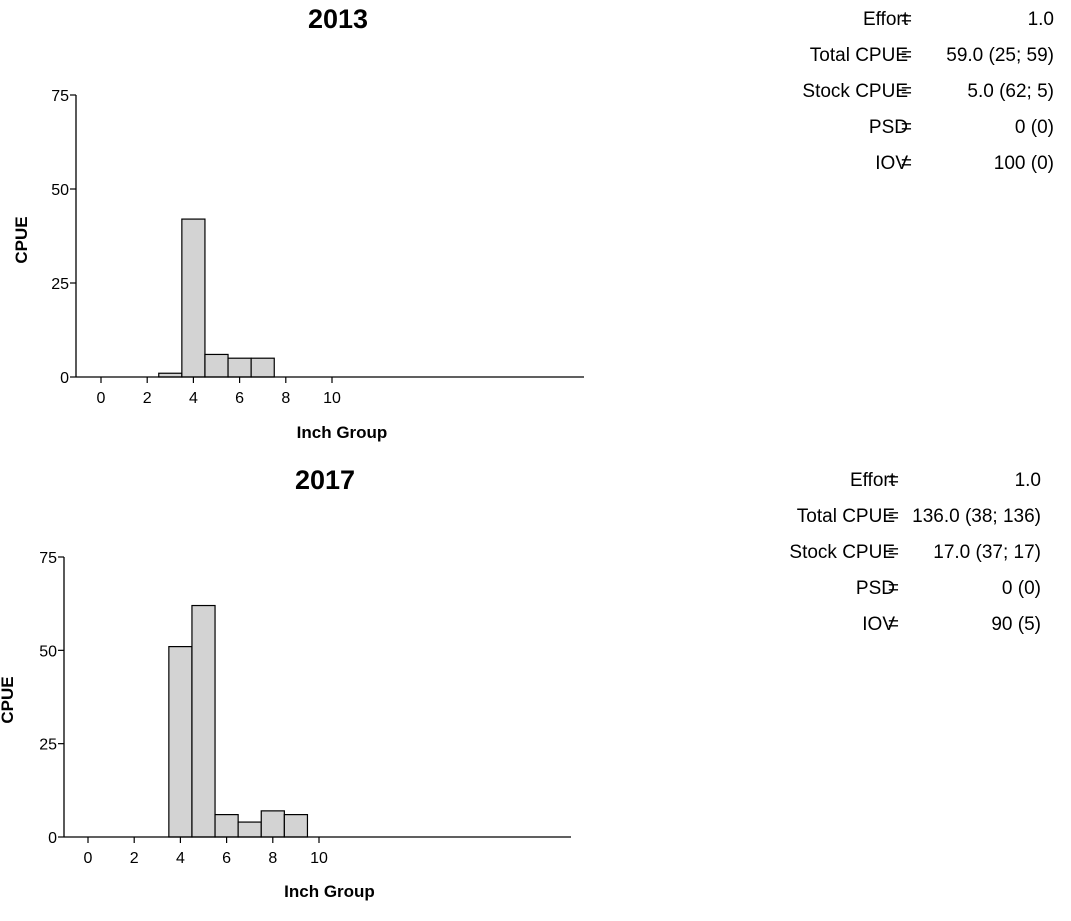 Image resolution: width=1071 pixels, height=921 pixels. Describe the element at coordinates (976, 516) in the screenshot. I see `stat-value: 136.0 (38; 136)` at that location.